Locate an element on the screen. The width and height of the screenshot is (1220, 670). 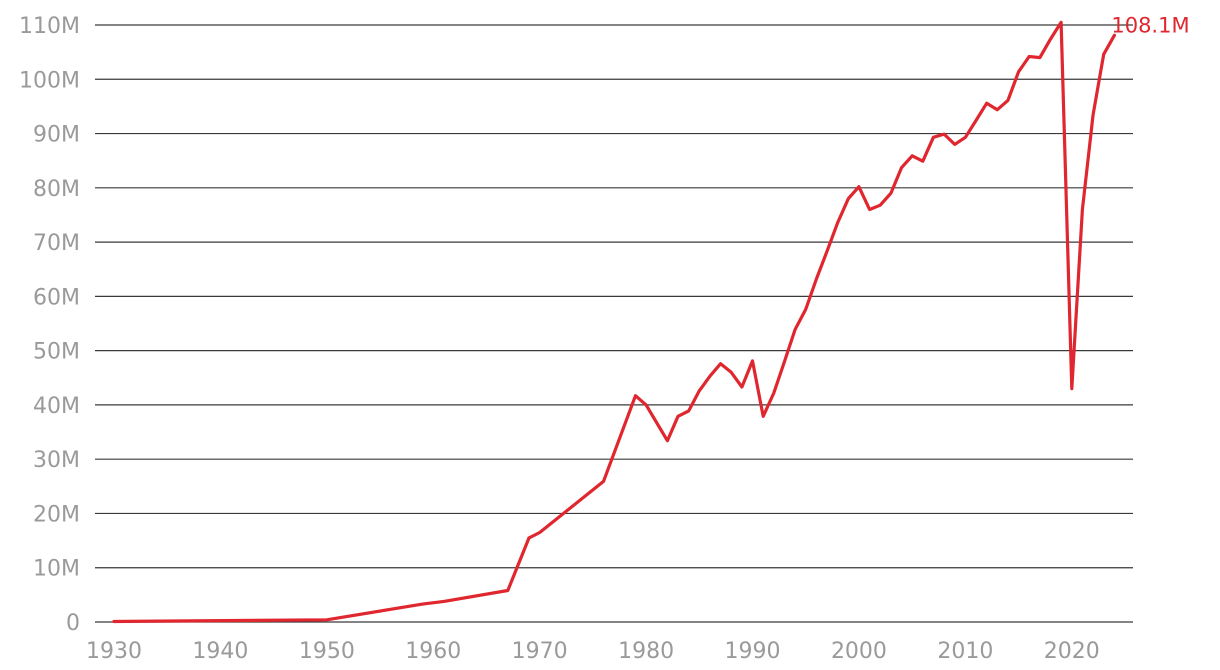
end-value-label: 108.1M is located at coordinates (1150, 25).